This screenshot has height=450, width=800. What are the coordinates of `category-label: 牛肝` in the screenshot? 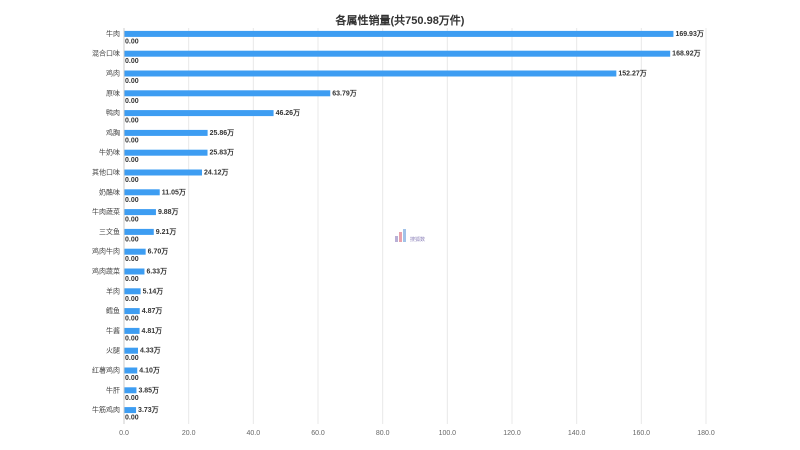 It's located at (113, 389).